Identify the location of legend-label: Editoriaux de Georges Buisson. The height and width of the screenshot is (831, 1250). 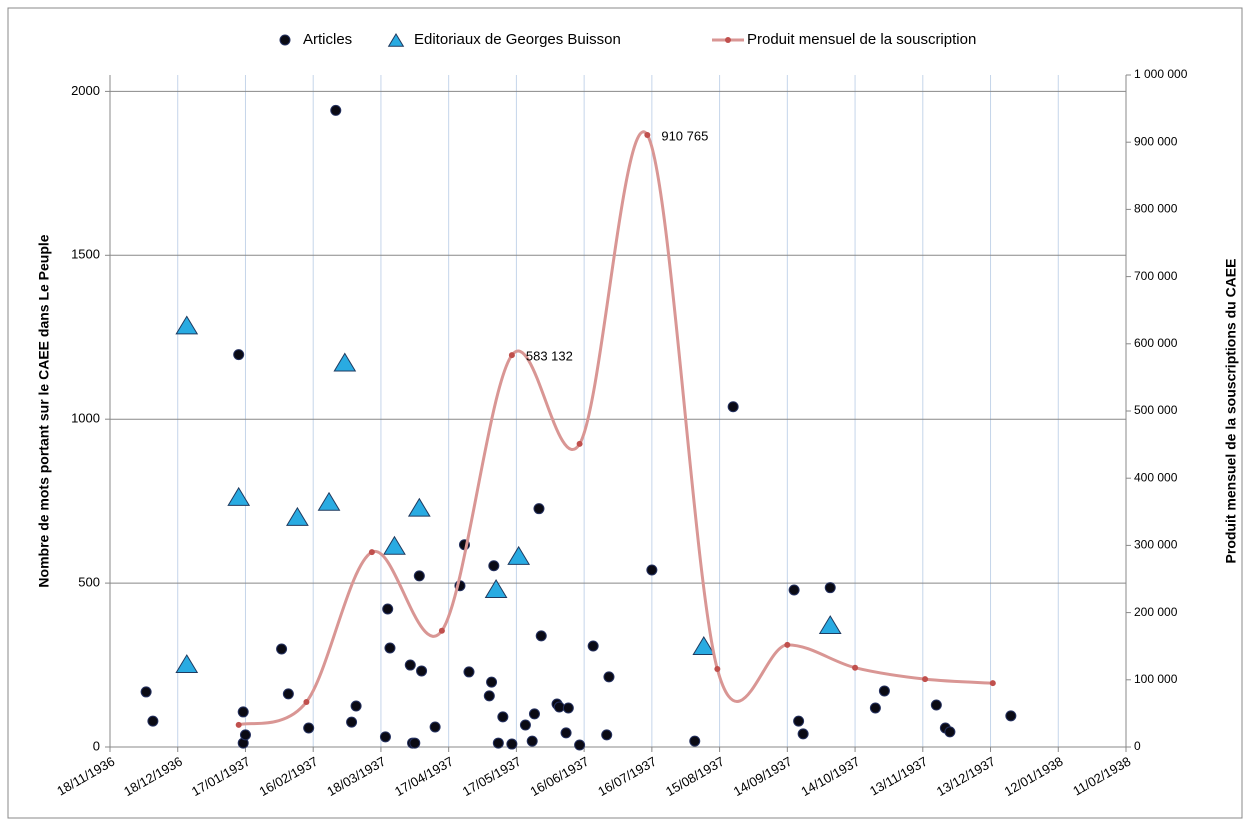
(517, 39).